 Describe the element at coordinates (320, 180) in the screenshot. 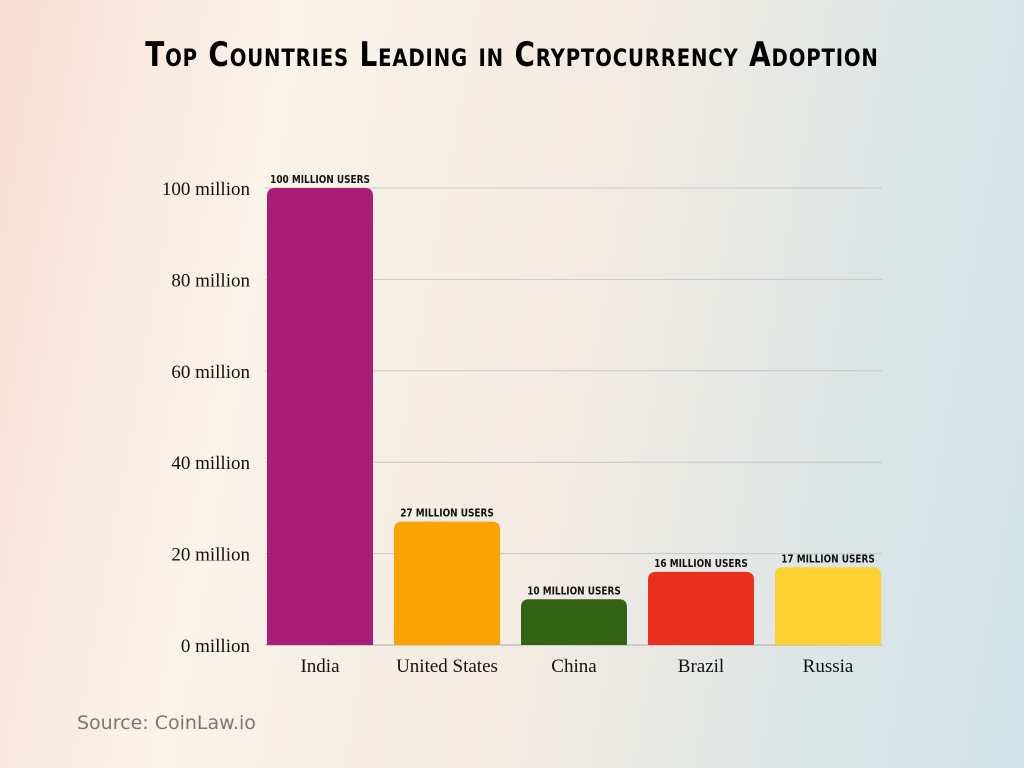

I see `data-label: 100 MILLION USERS` at that location.